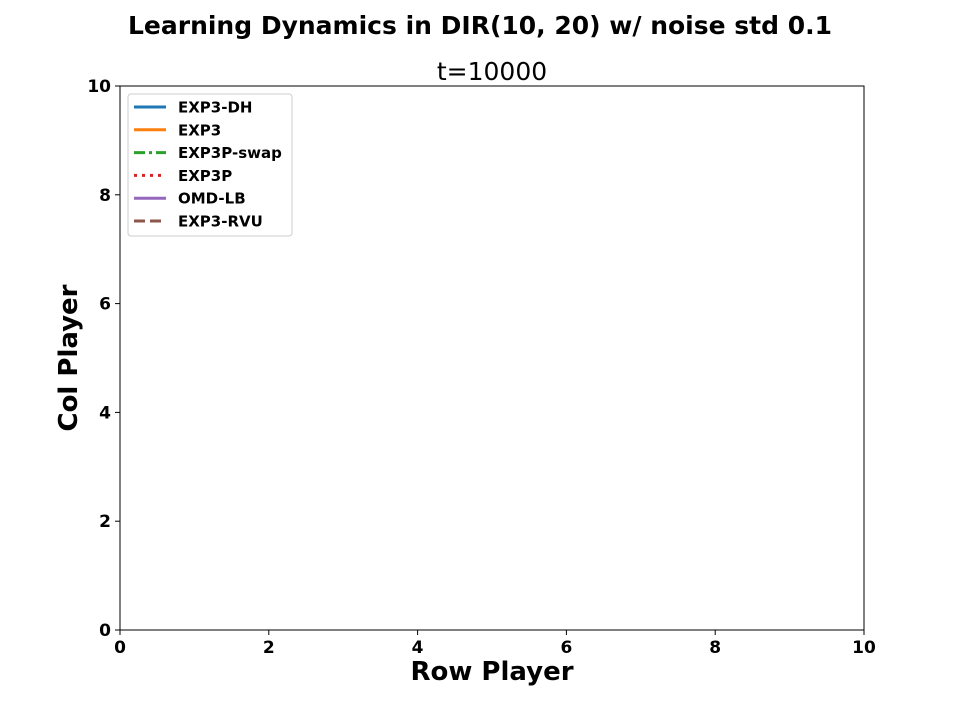 Image resolution: width=960 pixels, height=720 pixels. What do you see at coordinates (495, 644) in the screenshot?
I see `x-axis: 0 2 4 6 8 10` at bounding box center [495, 644].